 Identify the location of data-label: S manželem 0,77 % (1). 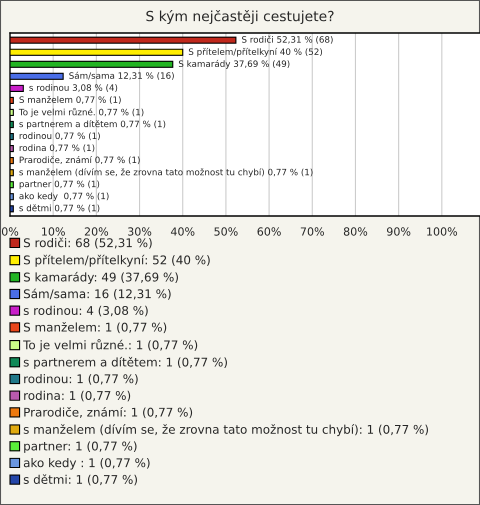
(70, 100).